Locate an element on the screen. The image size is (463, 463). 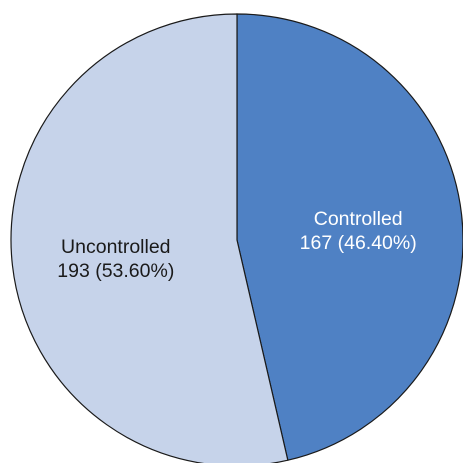
slice-uncontrolled-name-label: Uncontrolled is located at coordinates (115, 247).